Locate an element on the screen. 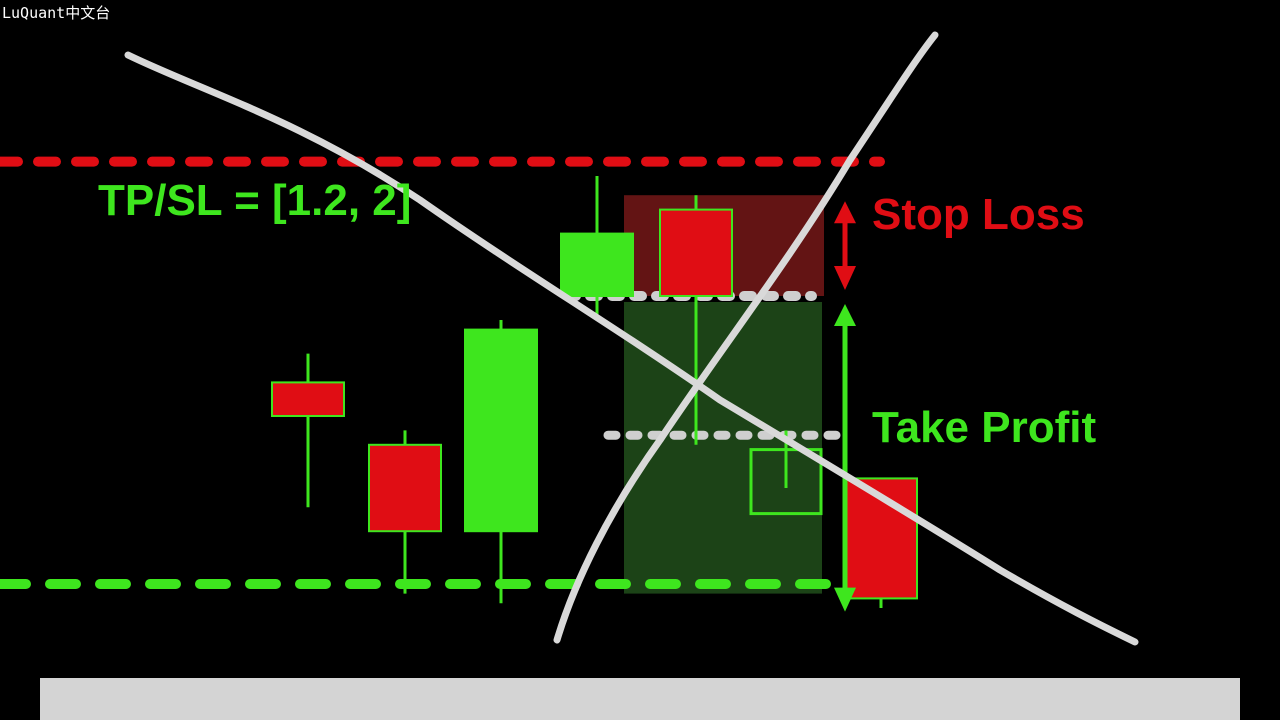  take-profit-arrow-head-down is located at coordinates (845, 599).